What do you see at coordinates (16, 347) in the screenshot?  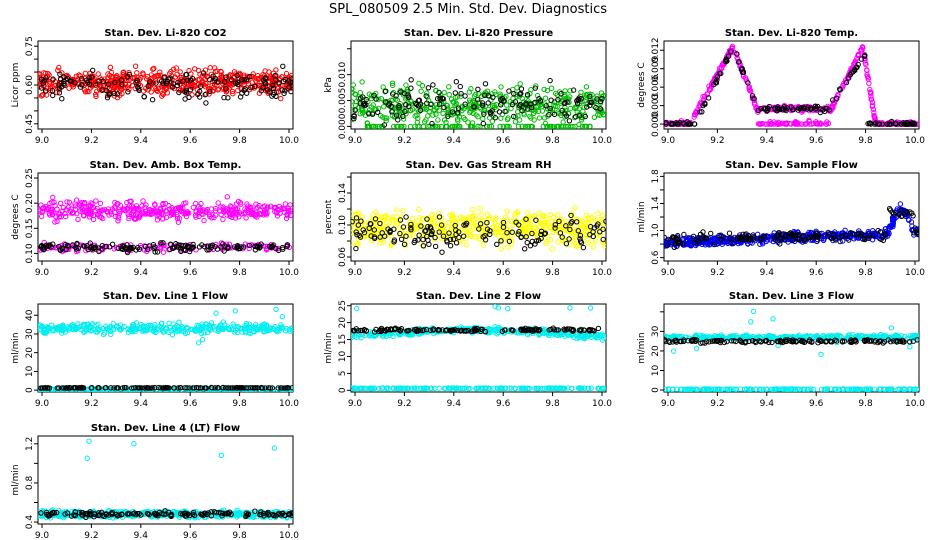 I see `y-axis-label: ml/min` at bounding box center [16, 347].